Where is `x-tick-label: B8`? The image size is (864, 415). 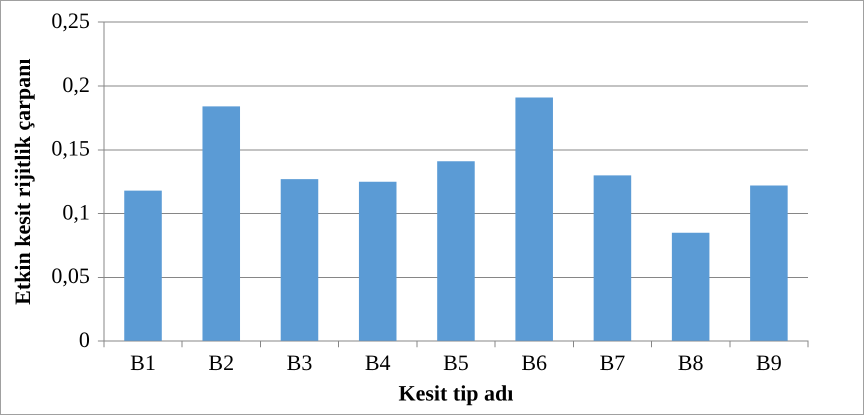
x-tick-label: B8 is located at coordinates (691, 363).